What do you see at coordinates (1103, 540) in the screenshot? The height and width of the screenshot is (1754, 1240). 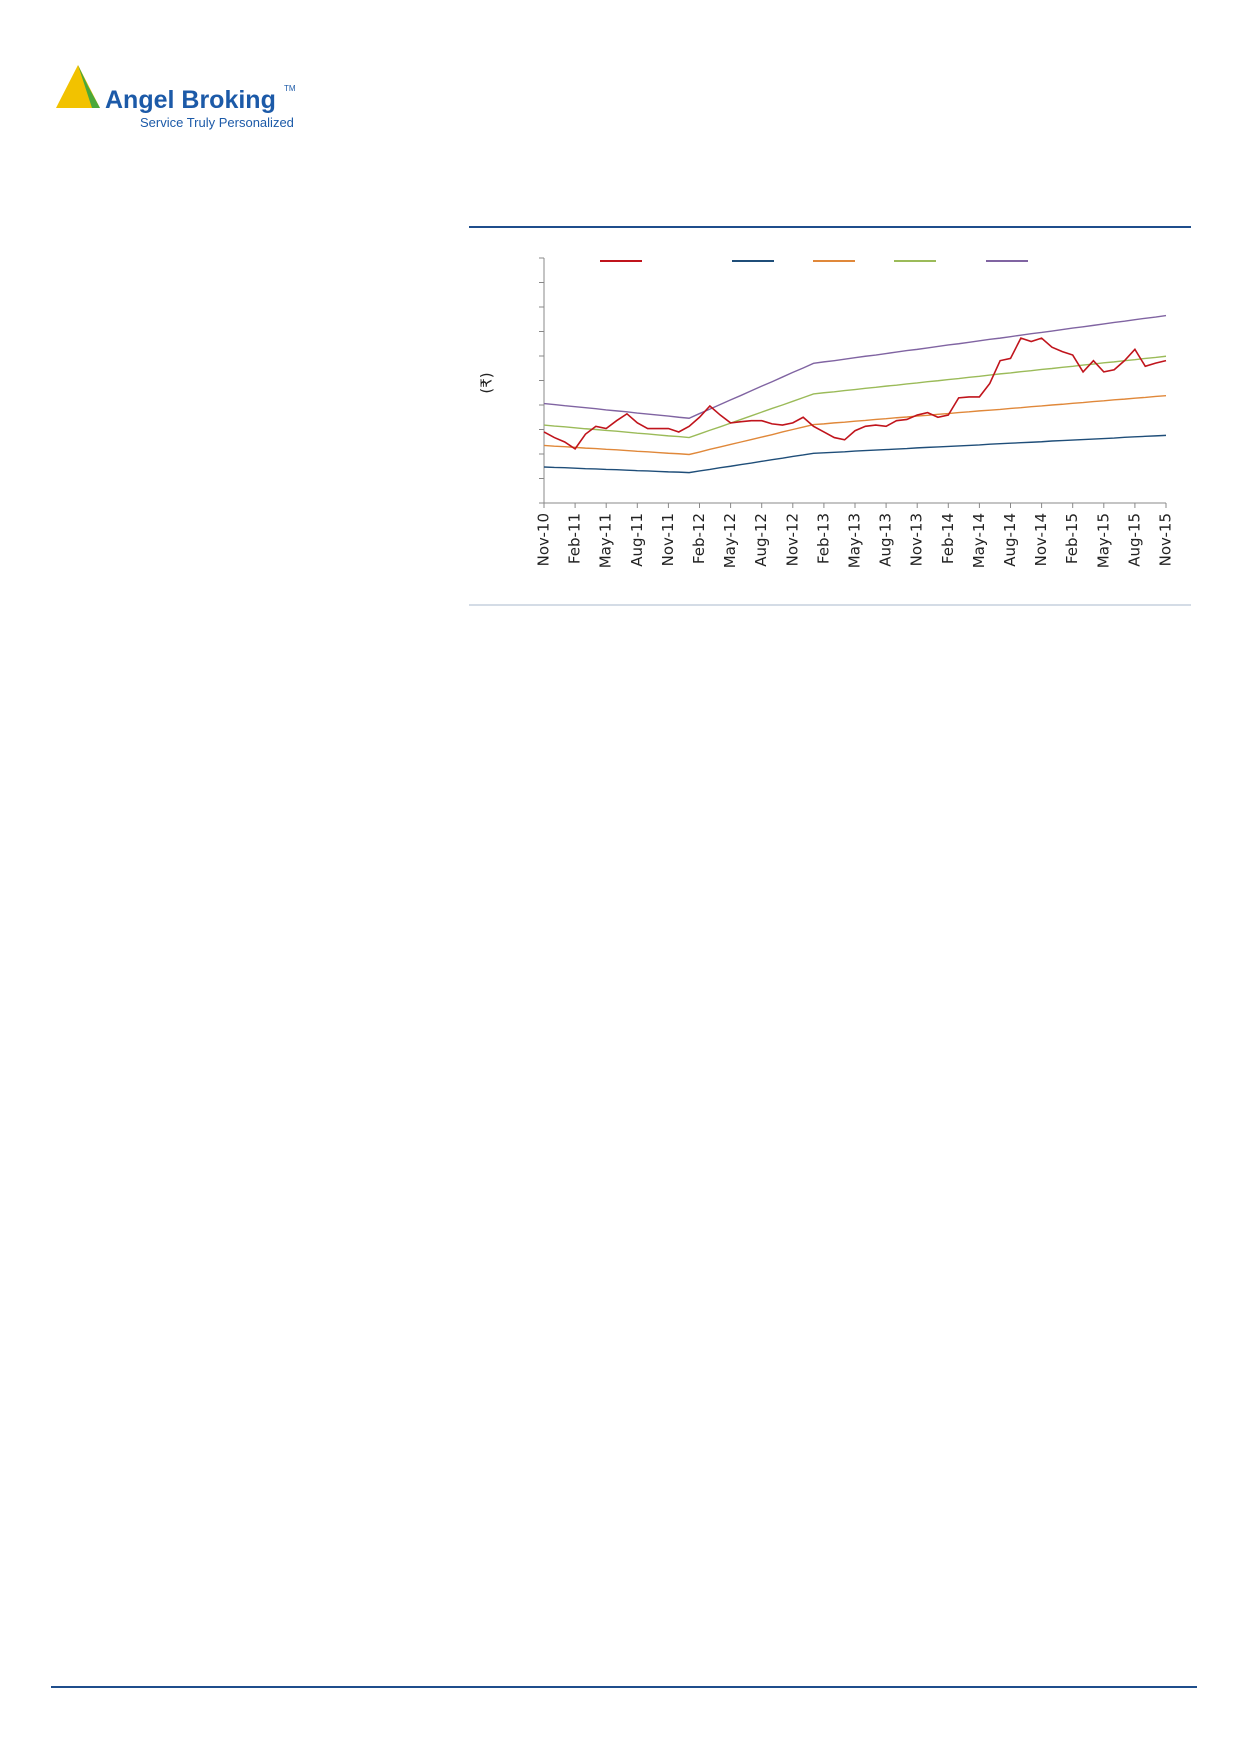 I see `x-tick-label: May-15` at bounding box center [1103, 540].